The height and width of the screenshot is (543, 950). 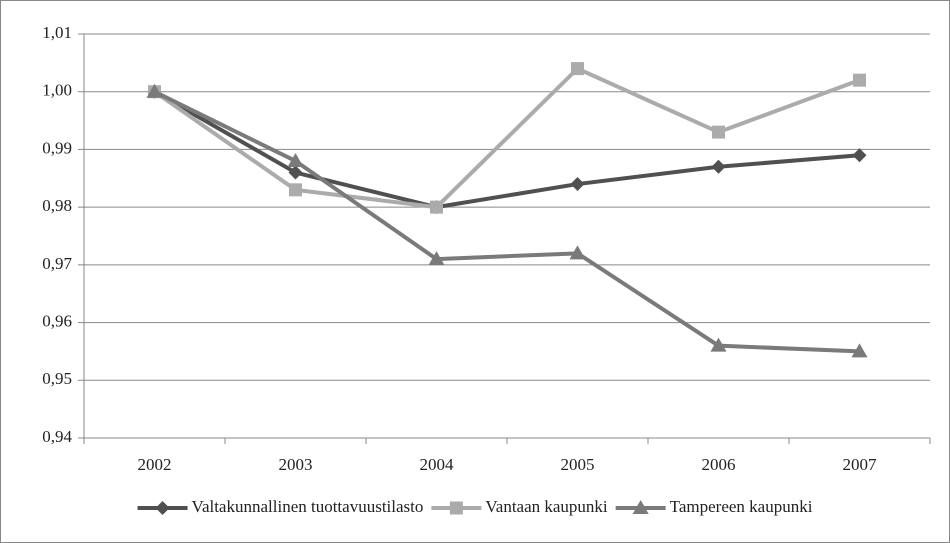 I want to click on legend-label: Tampereen kaupunki, so click(x=741, y=506).